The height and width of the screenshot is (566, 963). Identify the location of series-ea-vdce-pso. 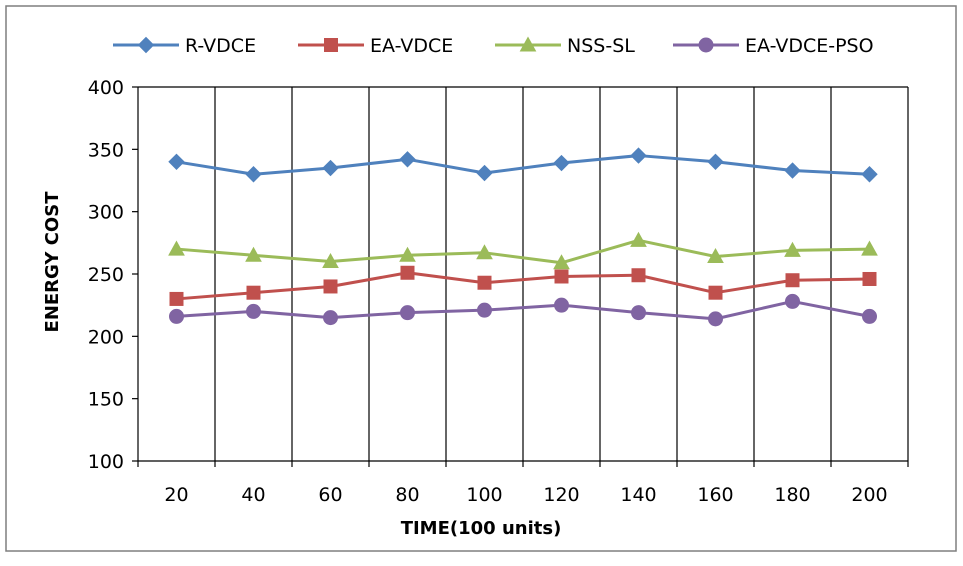
(523, 310).